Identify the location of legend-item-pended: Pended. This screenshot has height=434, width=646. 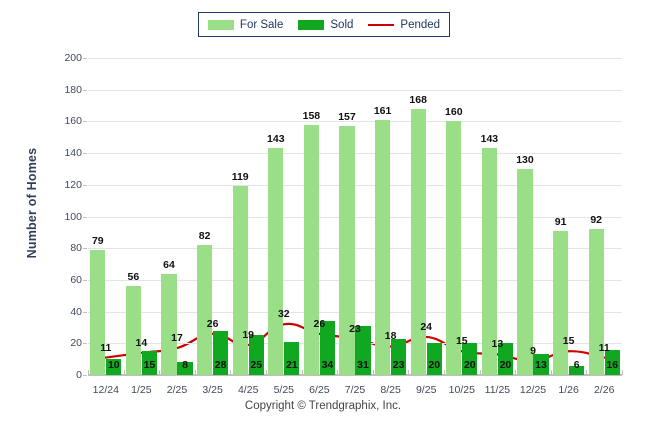
(404, 25).